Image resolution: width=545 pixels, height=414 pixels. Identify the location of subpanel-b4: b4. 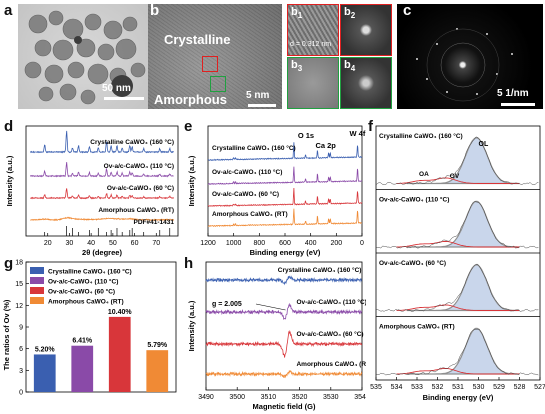
(366, 83).